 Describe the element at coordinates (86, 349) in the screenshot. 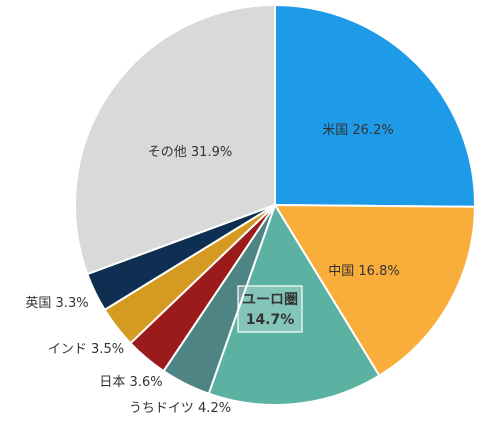

I see `slice-label: インド 3.5%` at that location.